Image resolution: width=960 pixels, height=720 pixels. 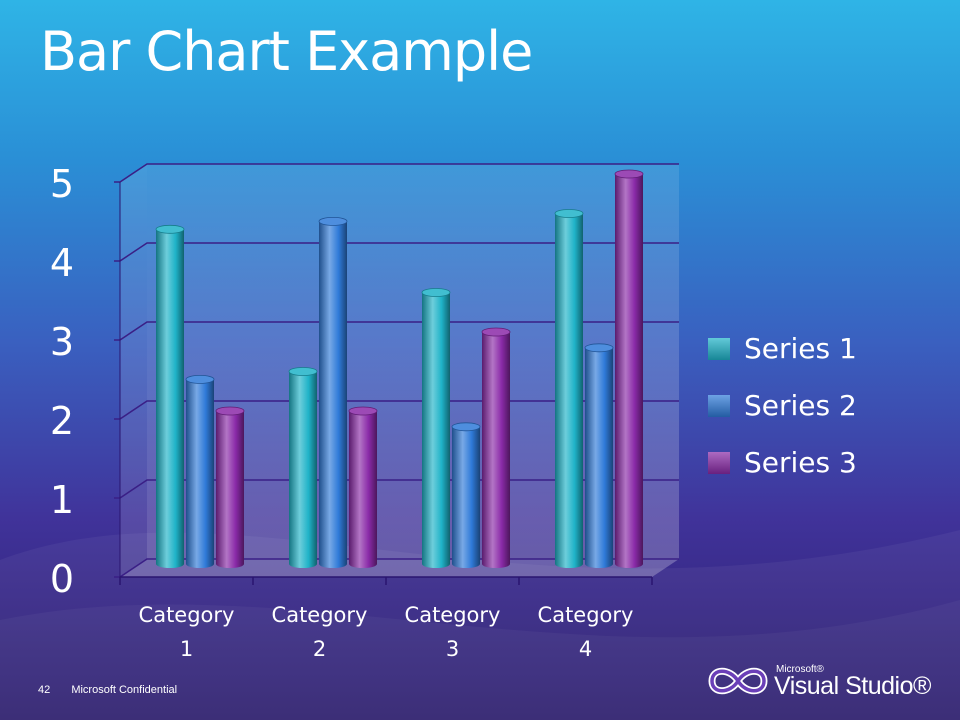 I want to click on chart-side-wall, so click(x=133, y=370).